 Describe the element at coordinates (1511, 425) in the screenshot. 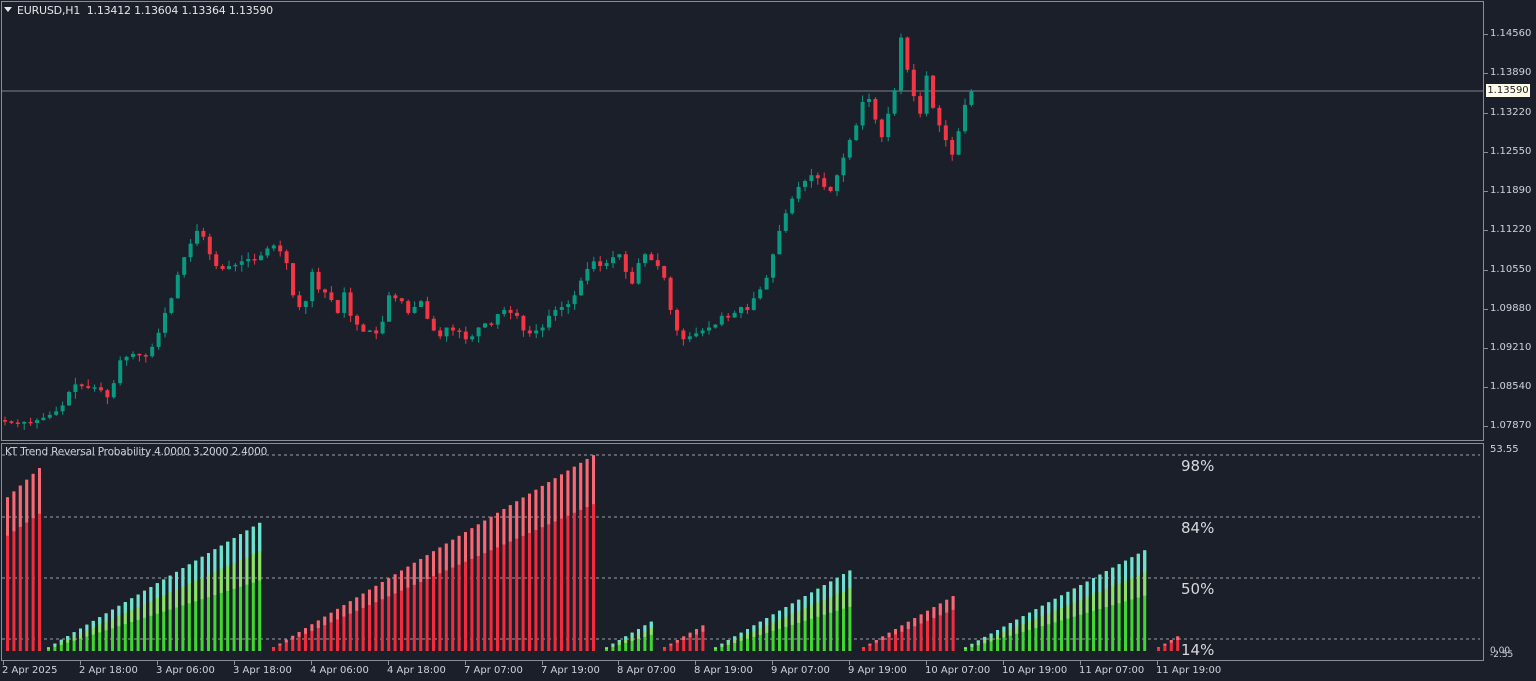

I see `price-axis-label: 1.07870` at that location.